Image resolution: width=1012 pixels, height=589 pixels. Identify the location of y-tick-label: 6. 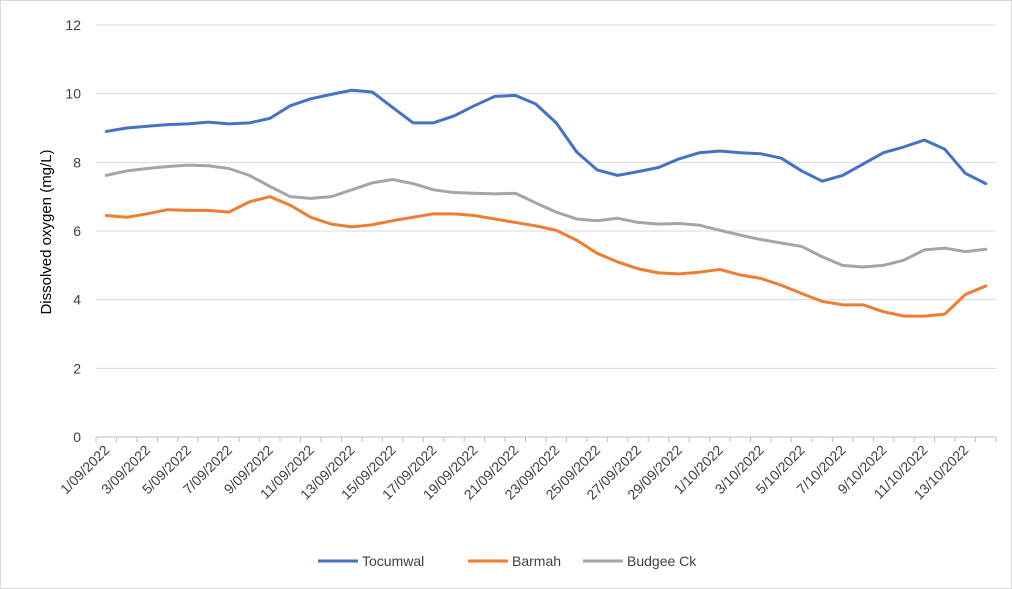
(77, 231).